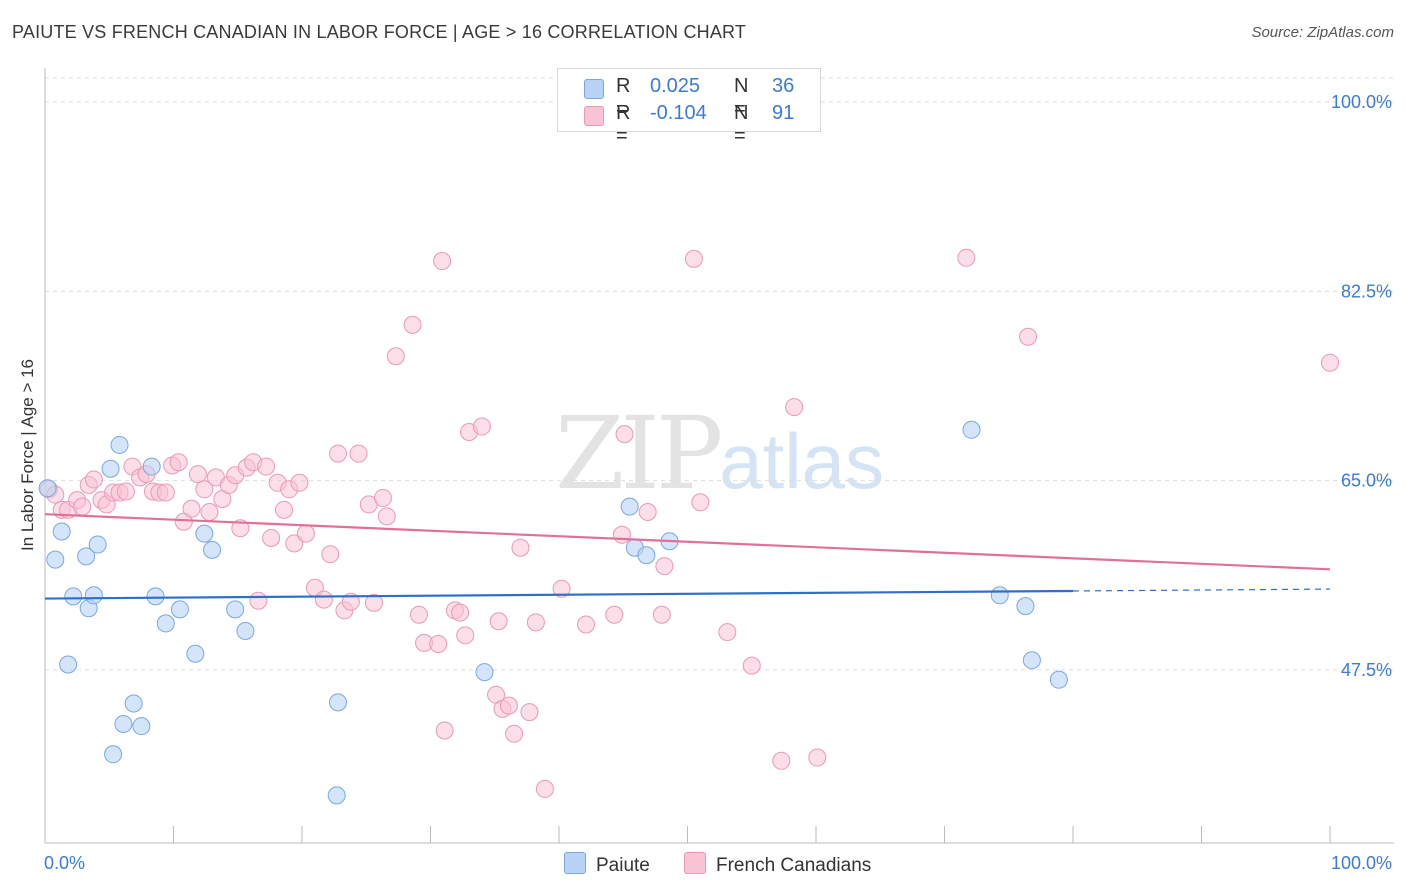 This screenshot has width=1406, height=892. Describe the element at coordinates (678, 113) in the screenshot. I see `french-r-value: -0.104` at that location.